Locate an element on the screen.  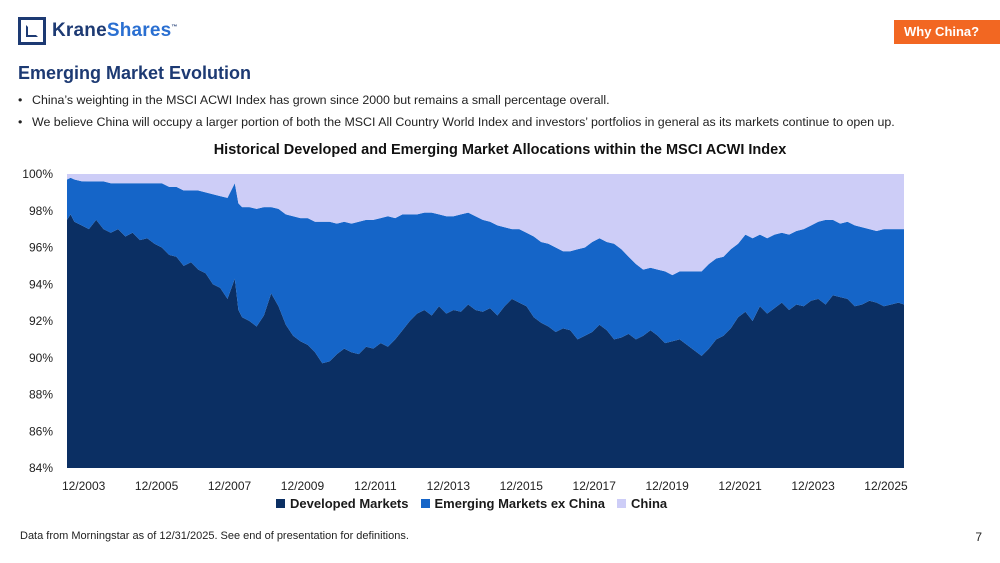
kraneshares-wordmark: KraneShares™ is located at coordinates (115, 30).